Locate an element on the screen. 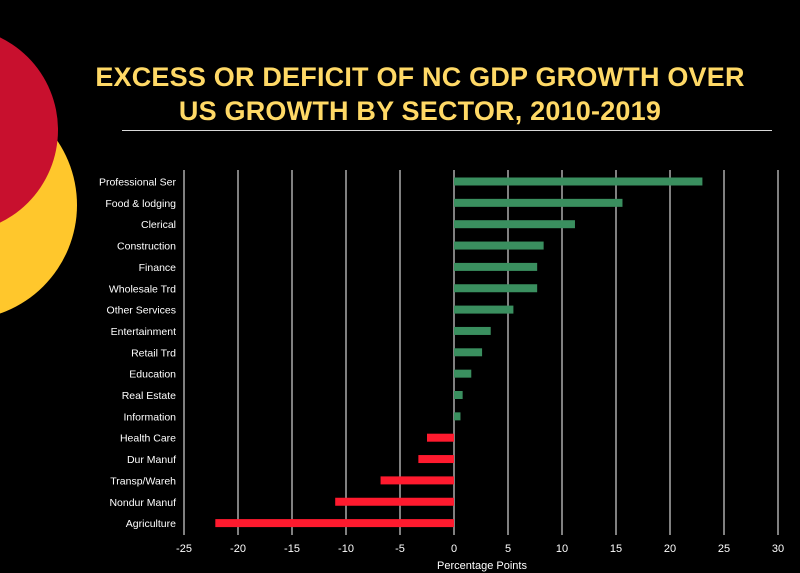  category-label: Clerical is located at coordinates (158, 225).